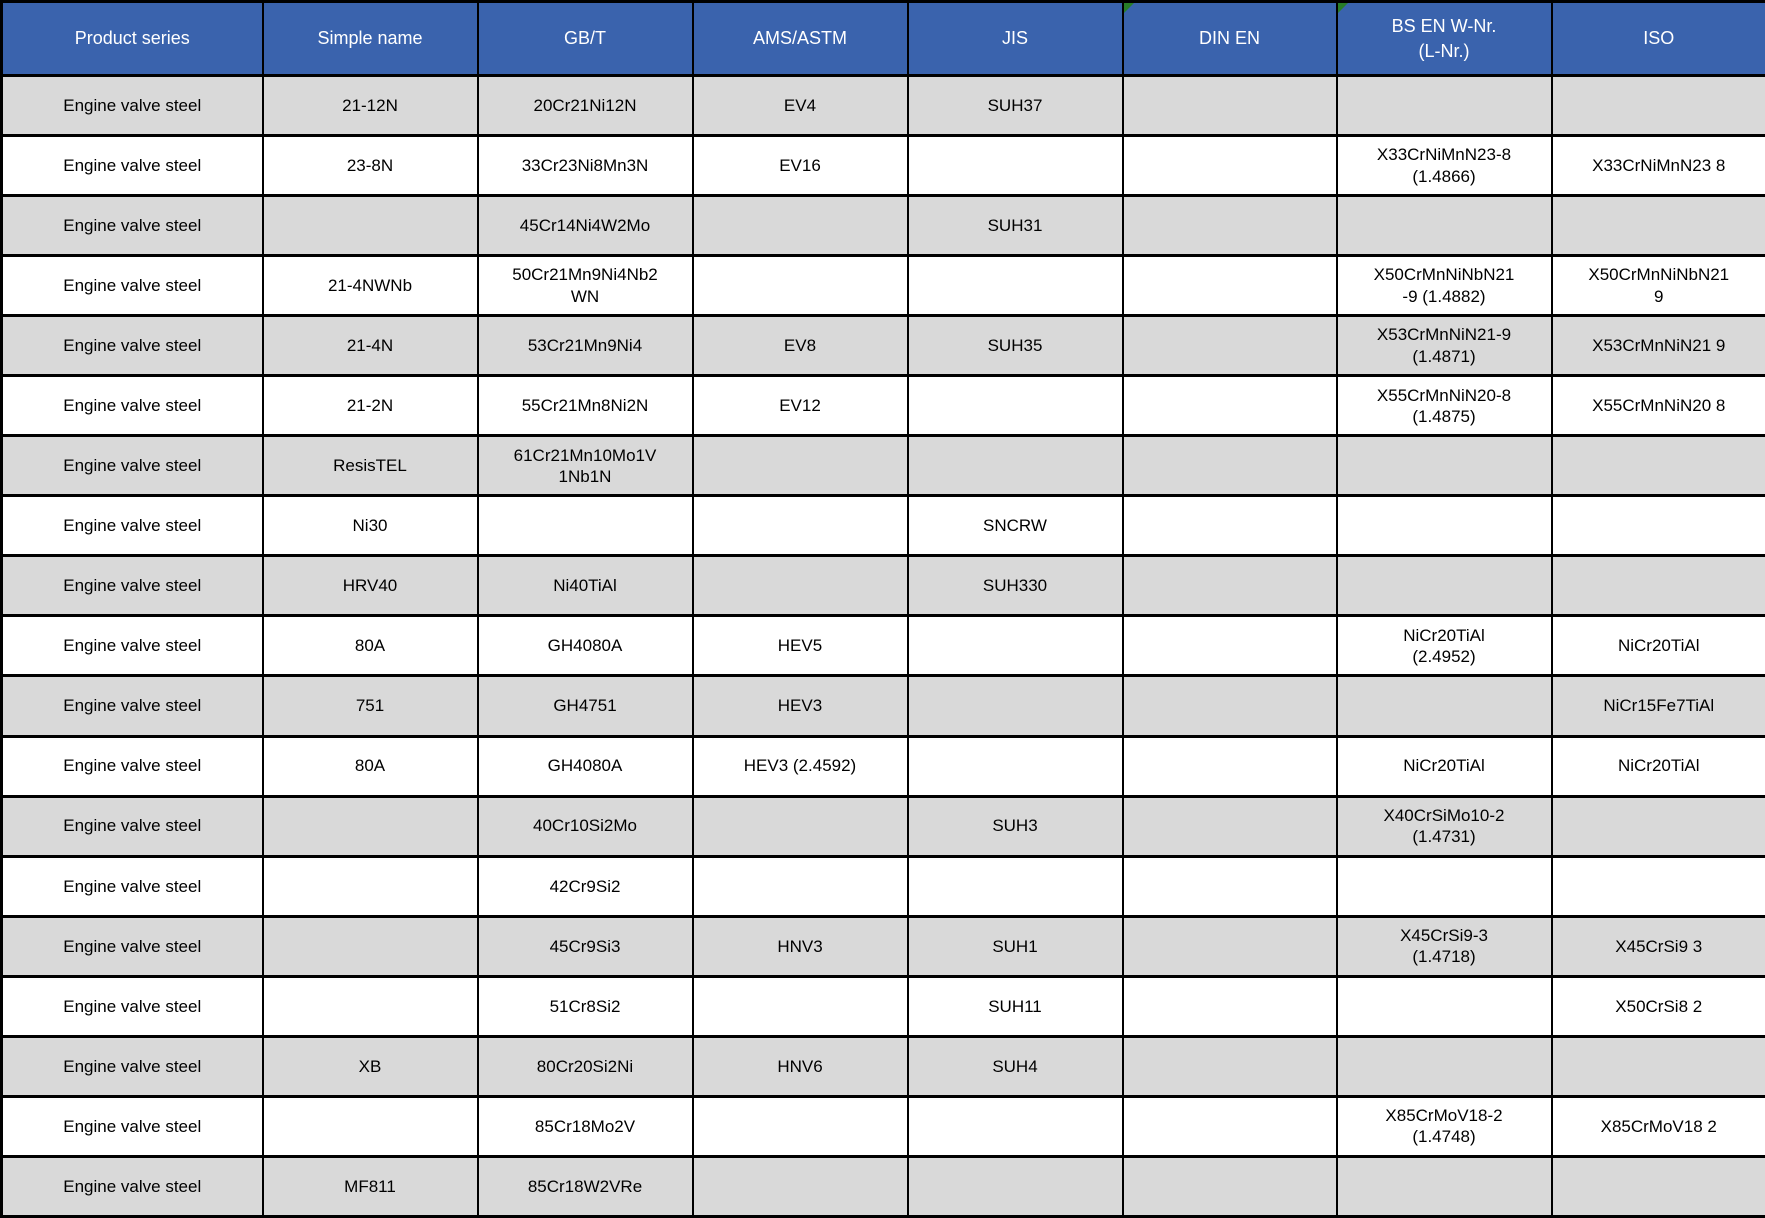 The width and height of the screenshot is (1765, 1218). What do you see at coordinates (585, 406) in the screenshot?
I see `cell-gbt: 55Cr21Mn8Ni2N` at bounding box center [585, 406].